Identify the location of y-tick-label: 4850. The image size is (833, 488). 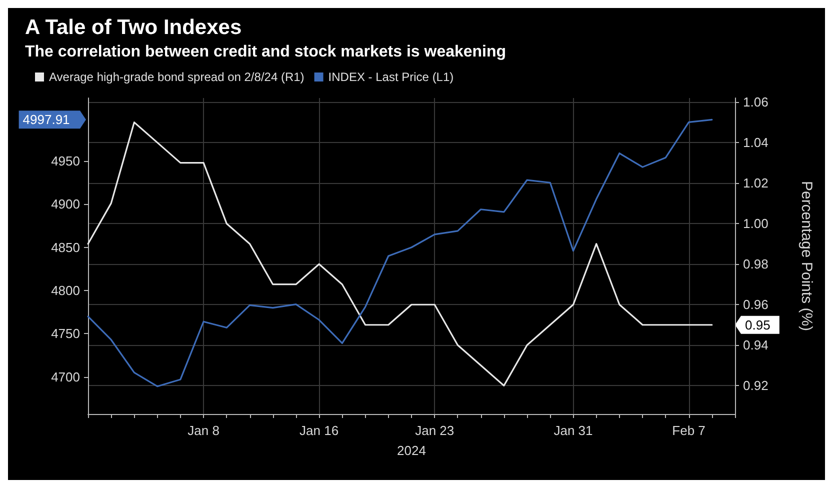
(65, 247).